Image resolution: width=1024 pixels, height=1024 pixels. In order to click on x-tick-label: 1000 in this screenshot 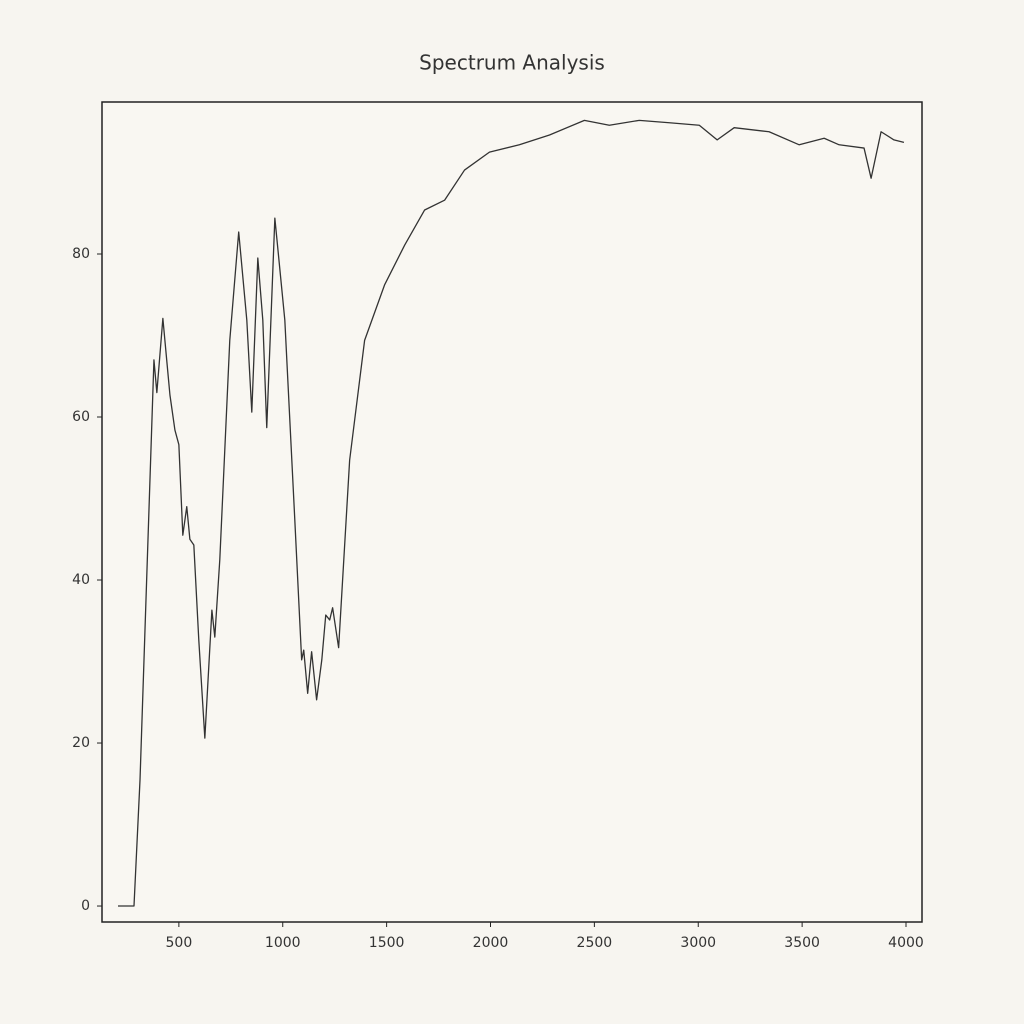, I will do `click(283, 943)`.